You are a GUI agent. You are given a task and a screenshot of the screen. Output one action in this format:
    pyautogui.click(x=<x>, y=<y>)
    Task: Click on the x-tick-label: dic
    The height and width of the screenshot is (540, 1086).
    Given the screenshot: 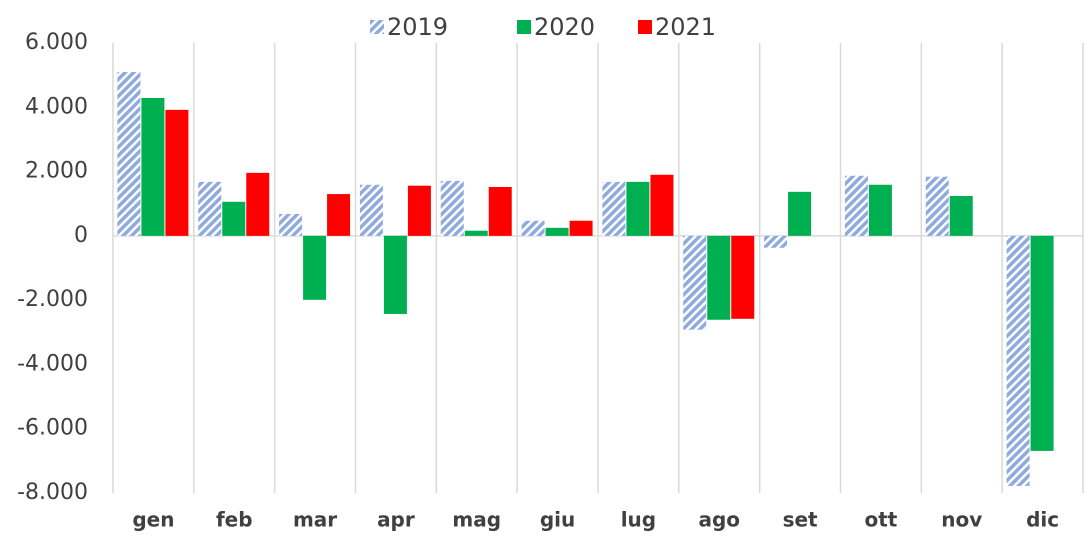 What is the action you would take?
    pyautogui.click(x=1042, y=520)
    